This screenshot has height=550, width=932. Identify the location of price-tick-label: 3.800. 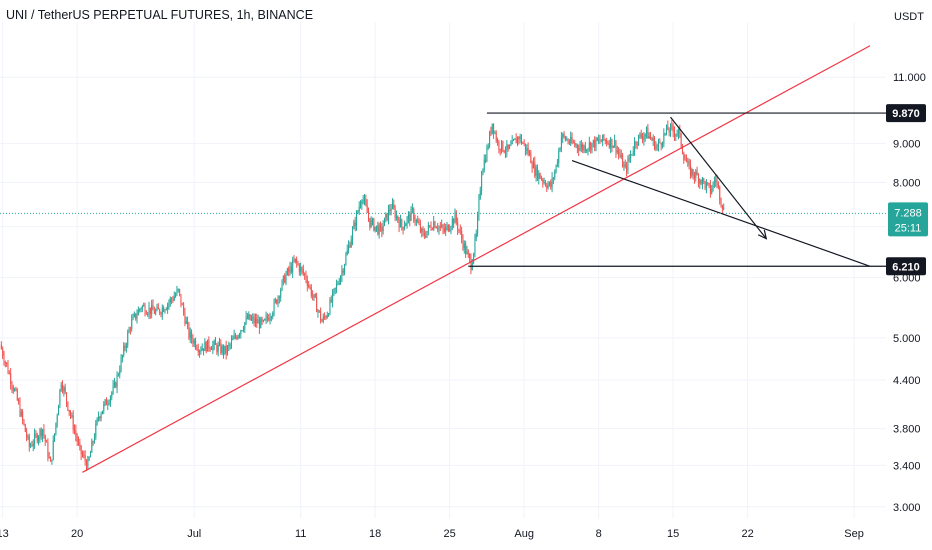
(907, 430).